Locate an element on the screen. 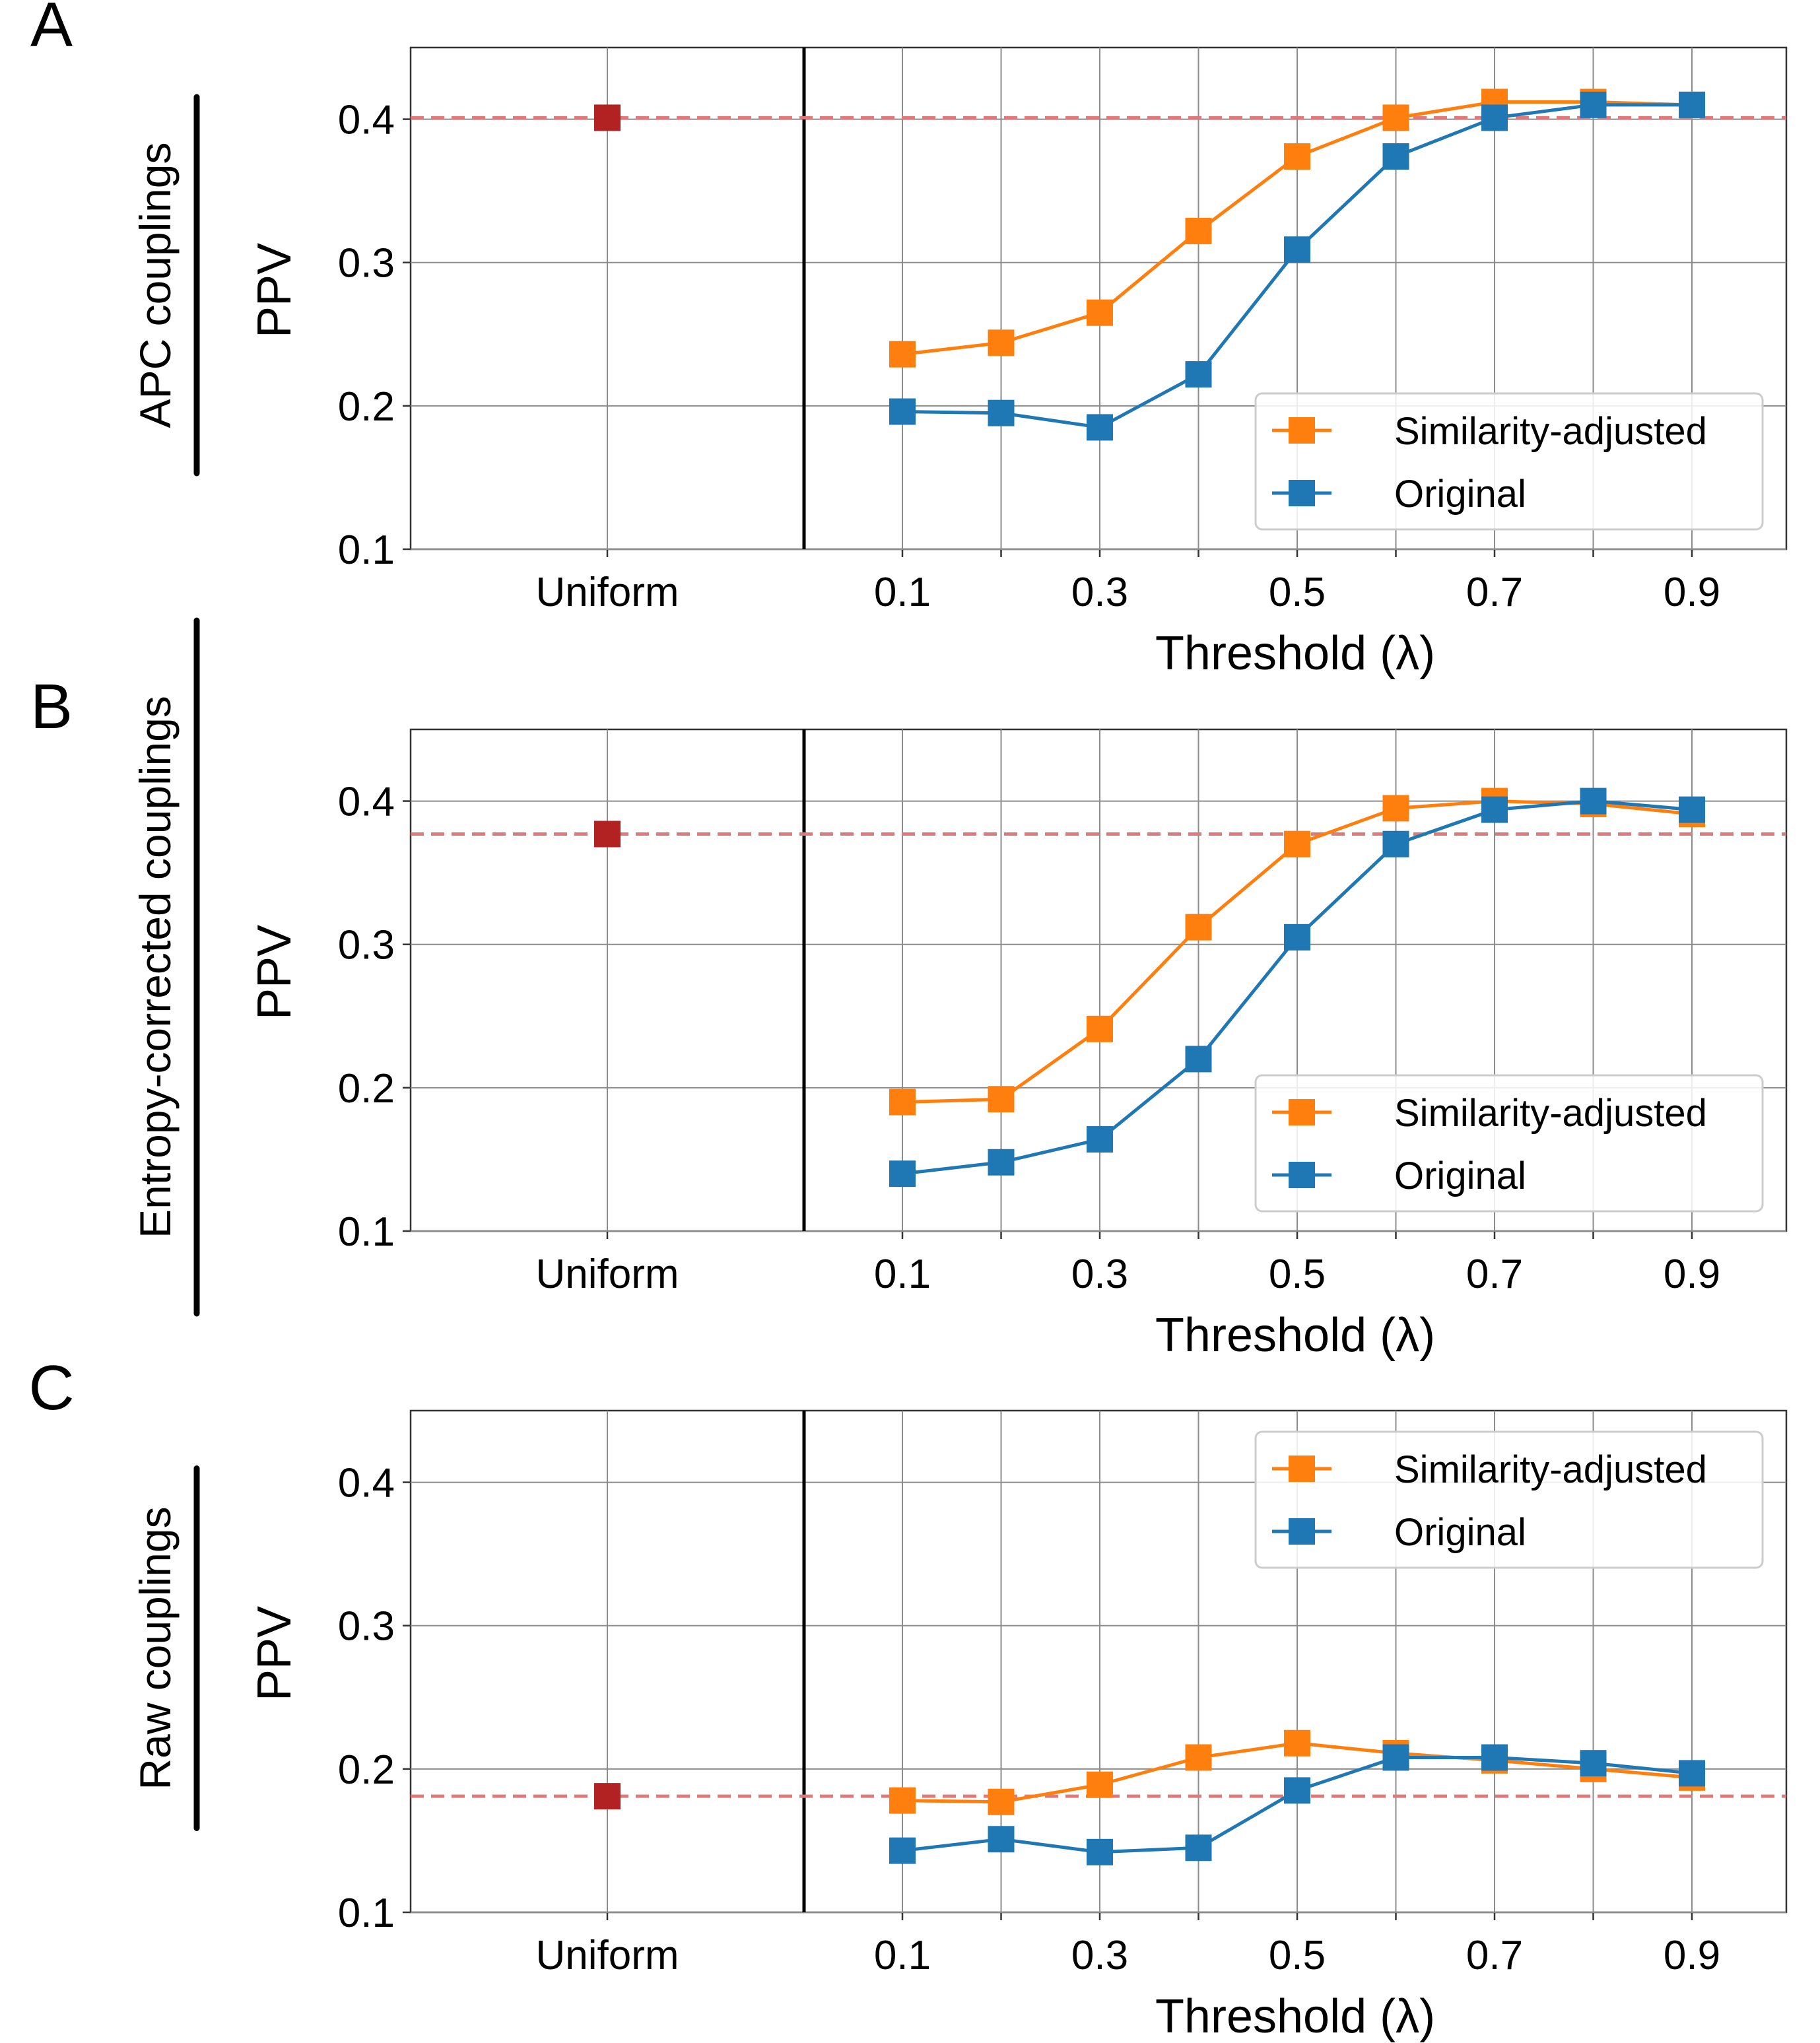  legend-box is located at coordinates (1509, 461).